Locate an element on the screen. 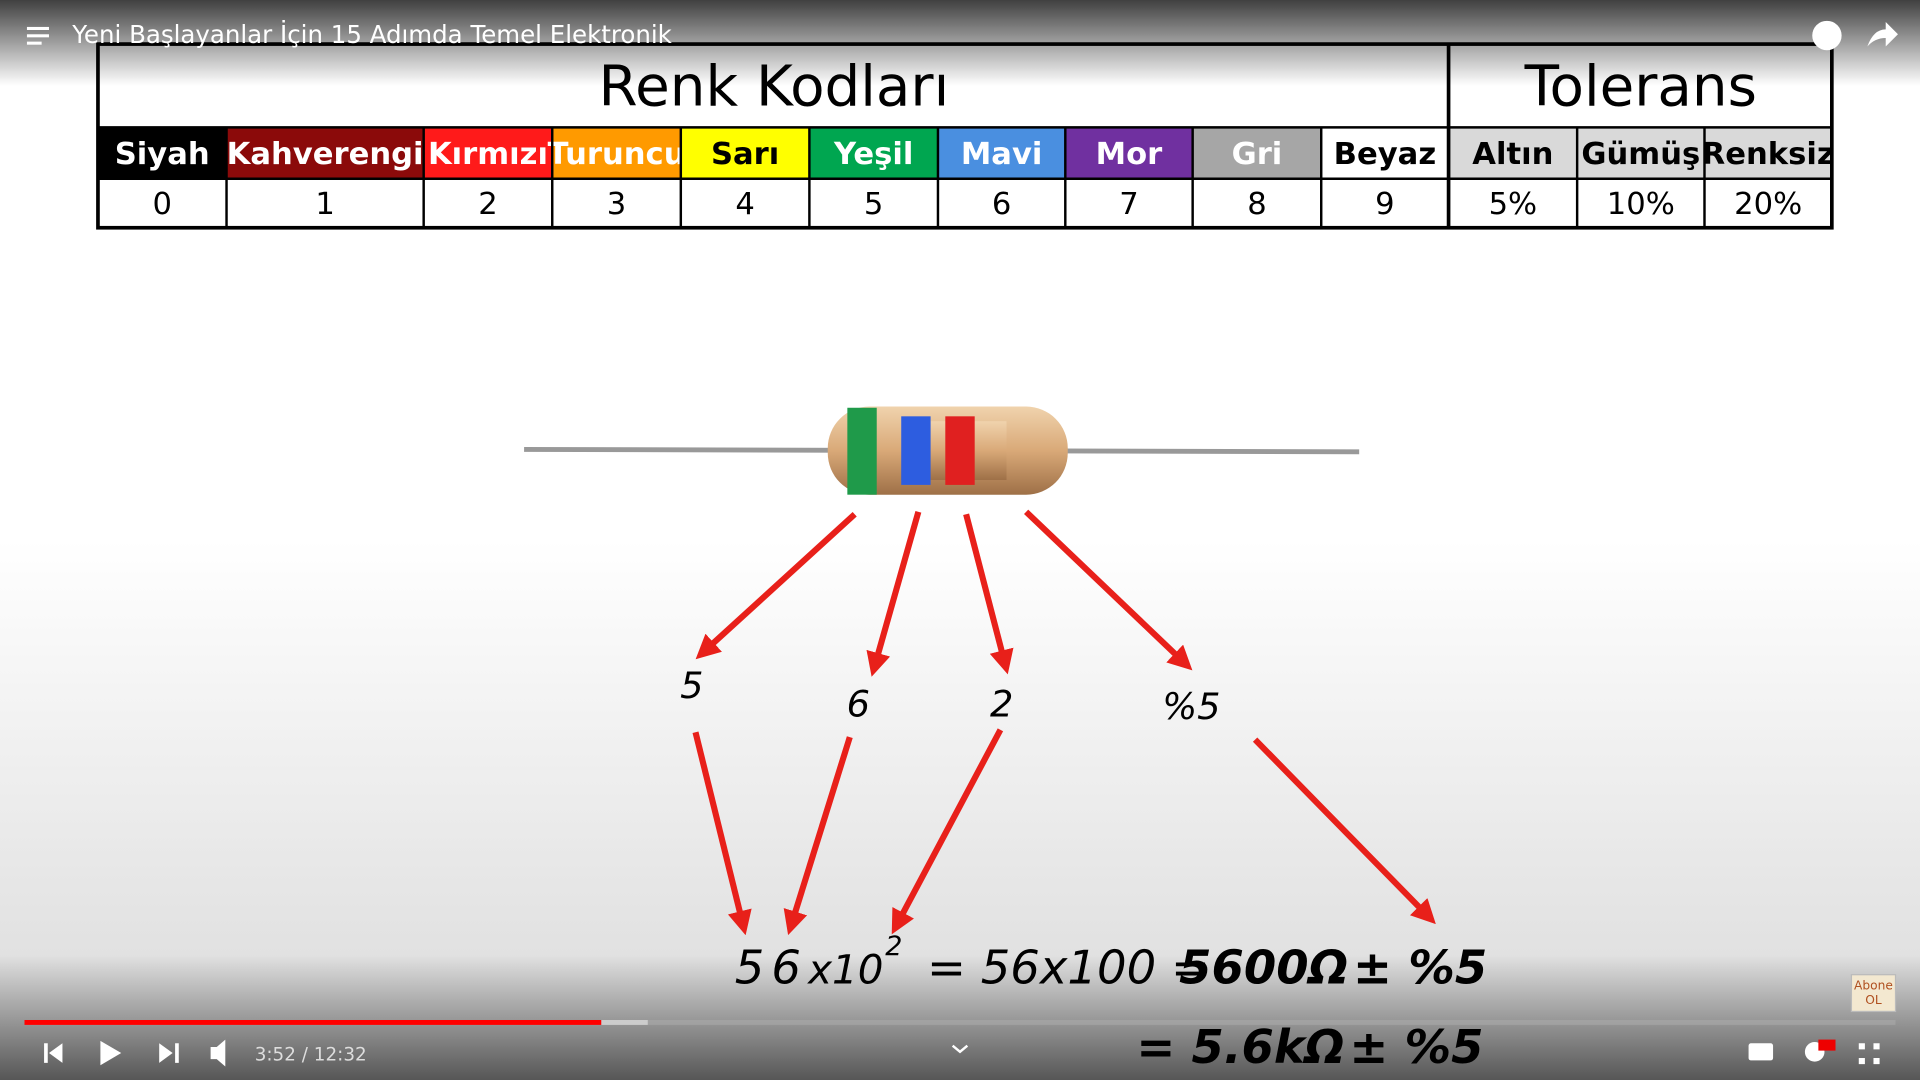  color-name: Sarı is located at coordinates (745, 154).